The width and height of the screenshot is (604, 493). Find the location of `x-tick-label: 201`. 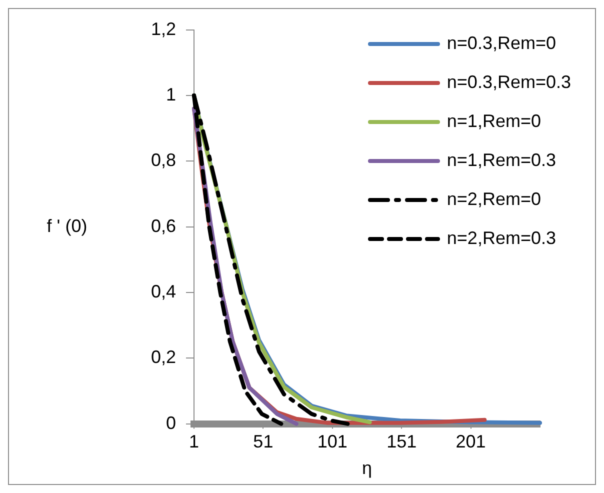

x-tick-label: 201 is located at coordinates (471, 442).